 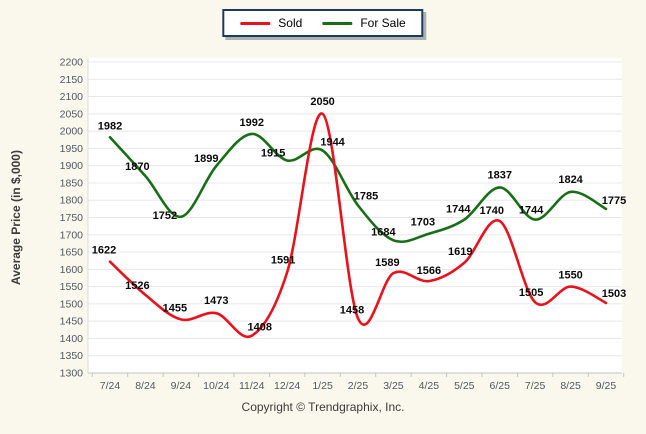 What do you see at coordinates (352, 310) in the screenshot?
I see `data-label: 1458` at bounding box center [352, 310].